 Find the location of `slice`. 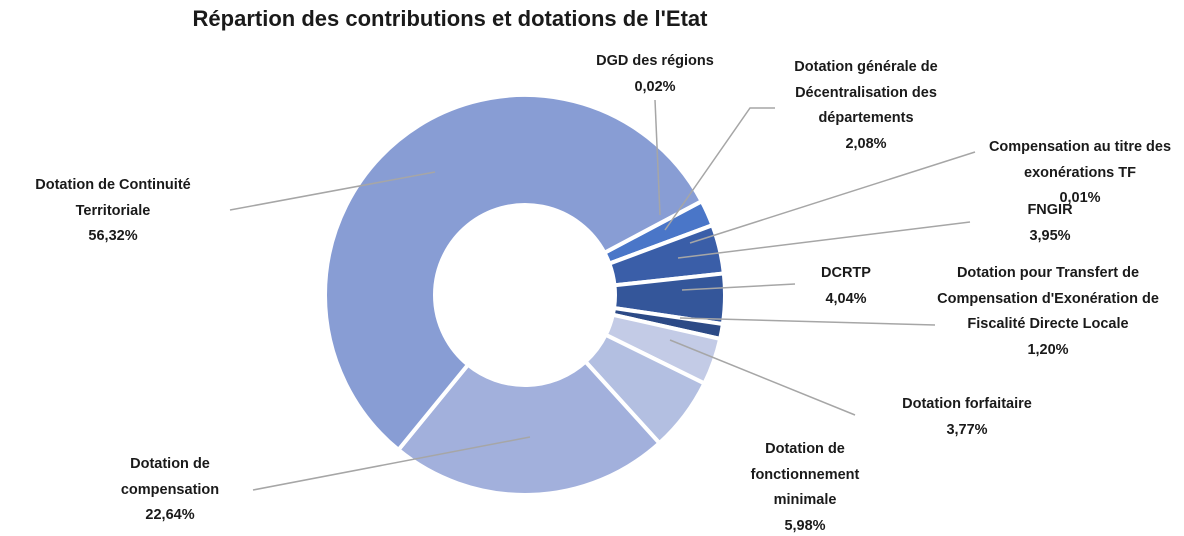

slice is located at coordinates (529, 427).